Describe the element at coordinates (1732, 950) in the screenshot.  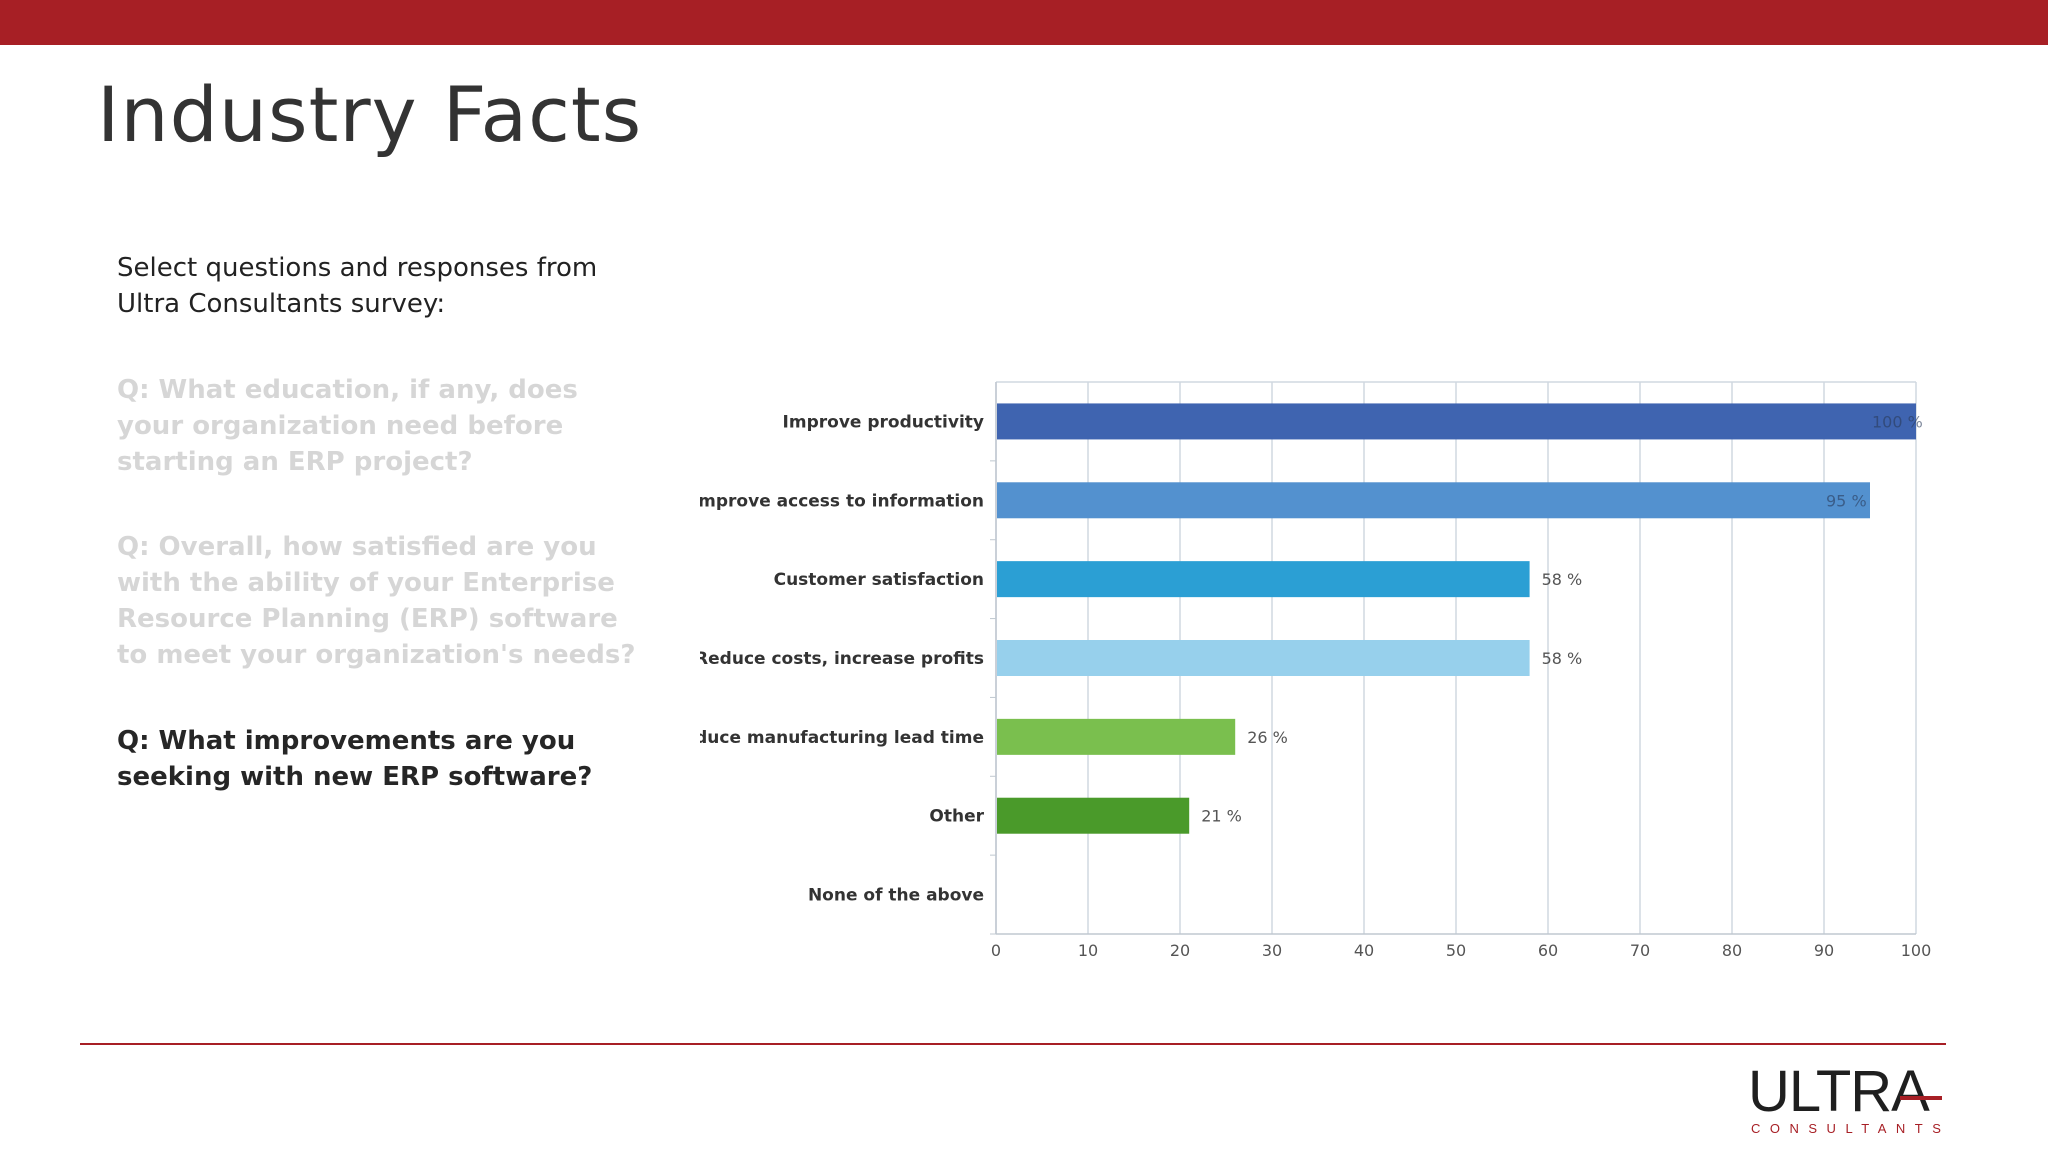
I see `x-tick-label-80: 80` at that location.